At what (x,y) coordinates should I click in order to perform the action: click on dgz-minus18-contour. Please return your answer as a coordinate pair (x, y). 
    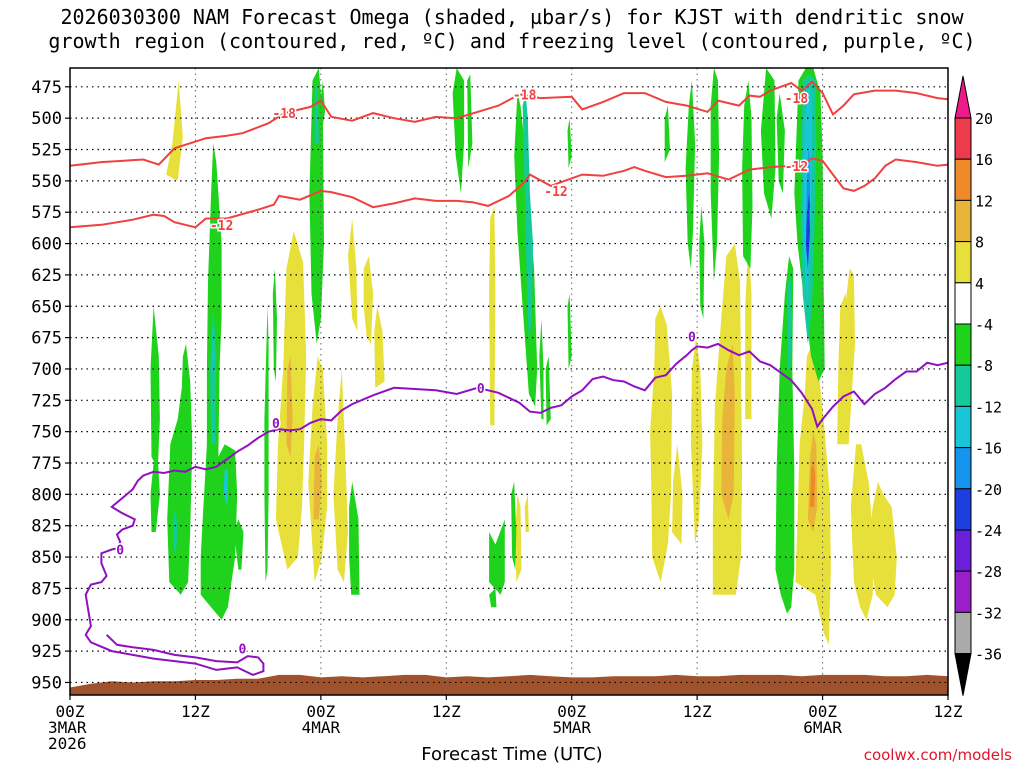
    Looking at the image, I should click on (509, 123).